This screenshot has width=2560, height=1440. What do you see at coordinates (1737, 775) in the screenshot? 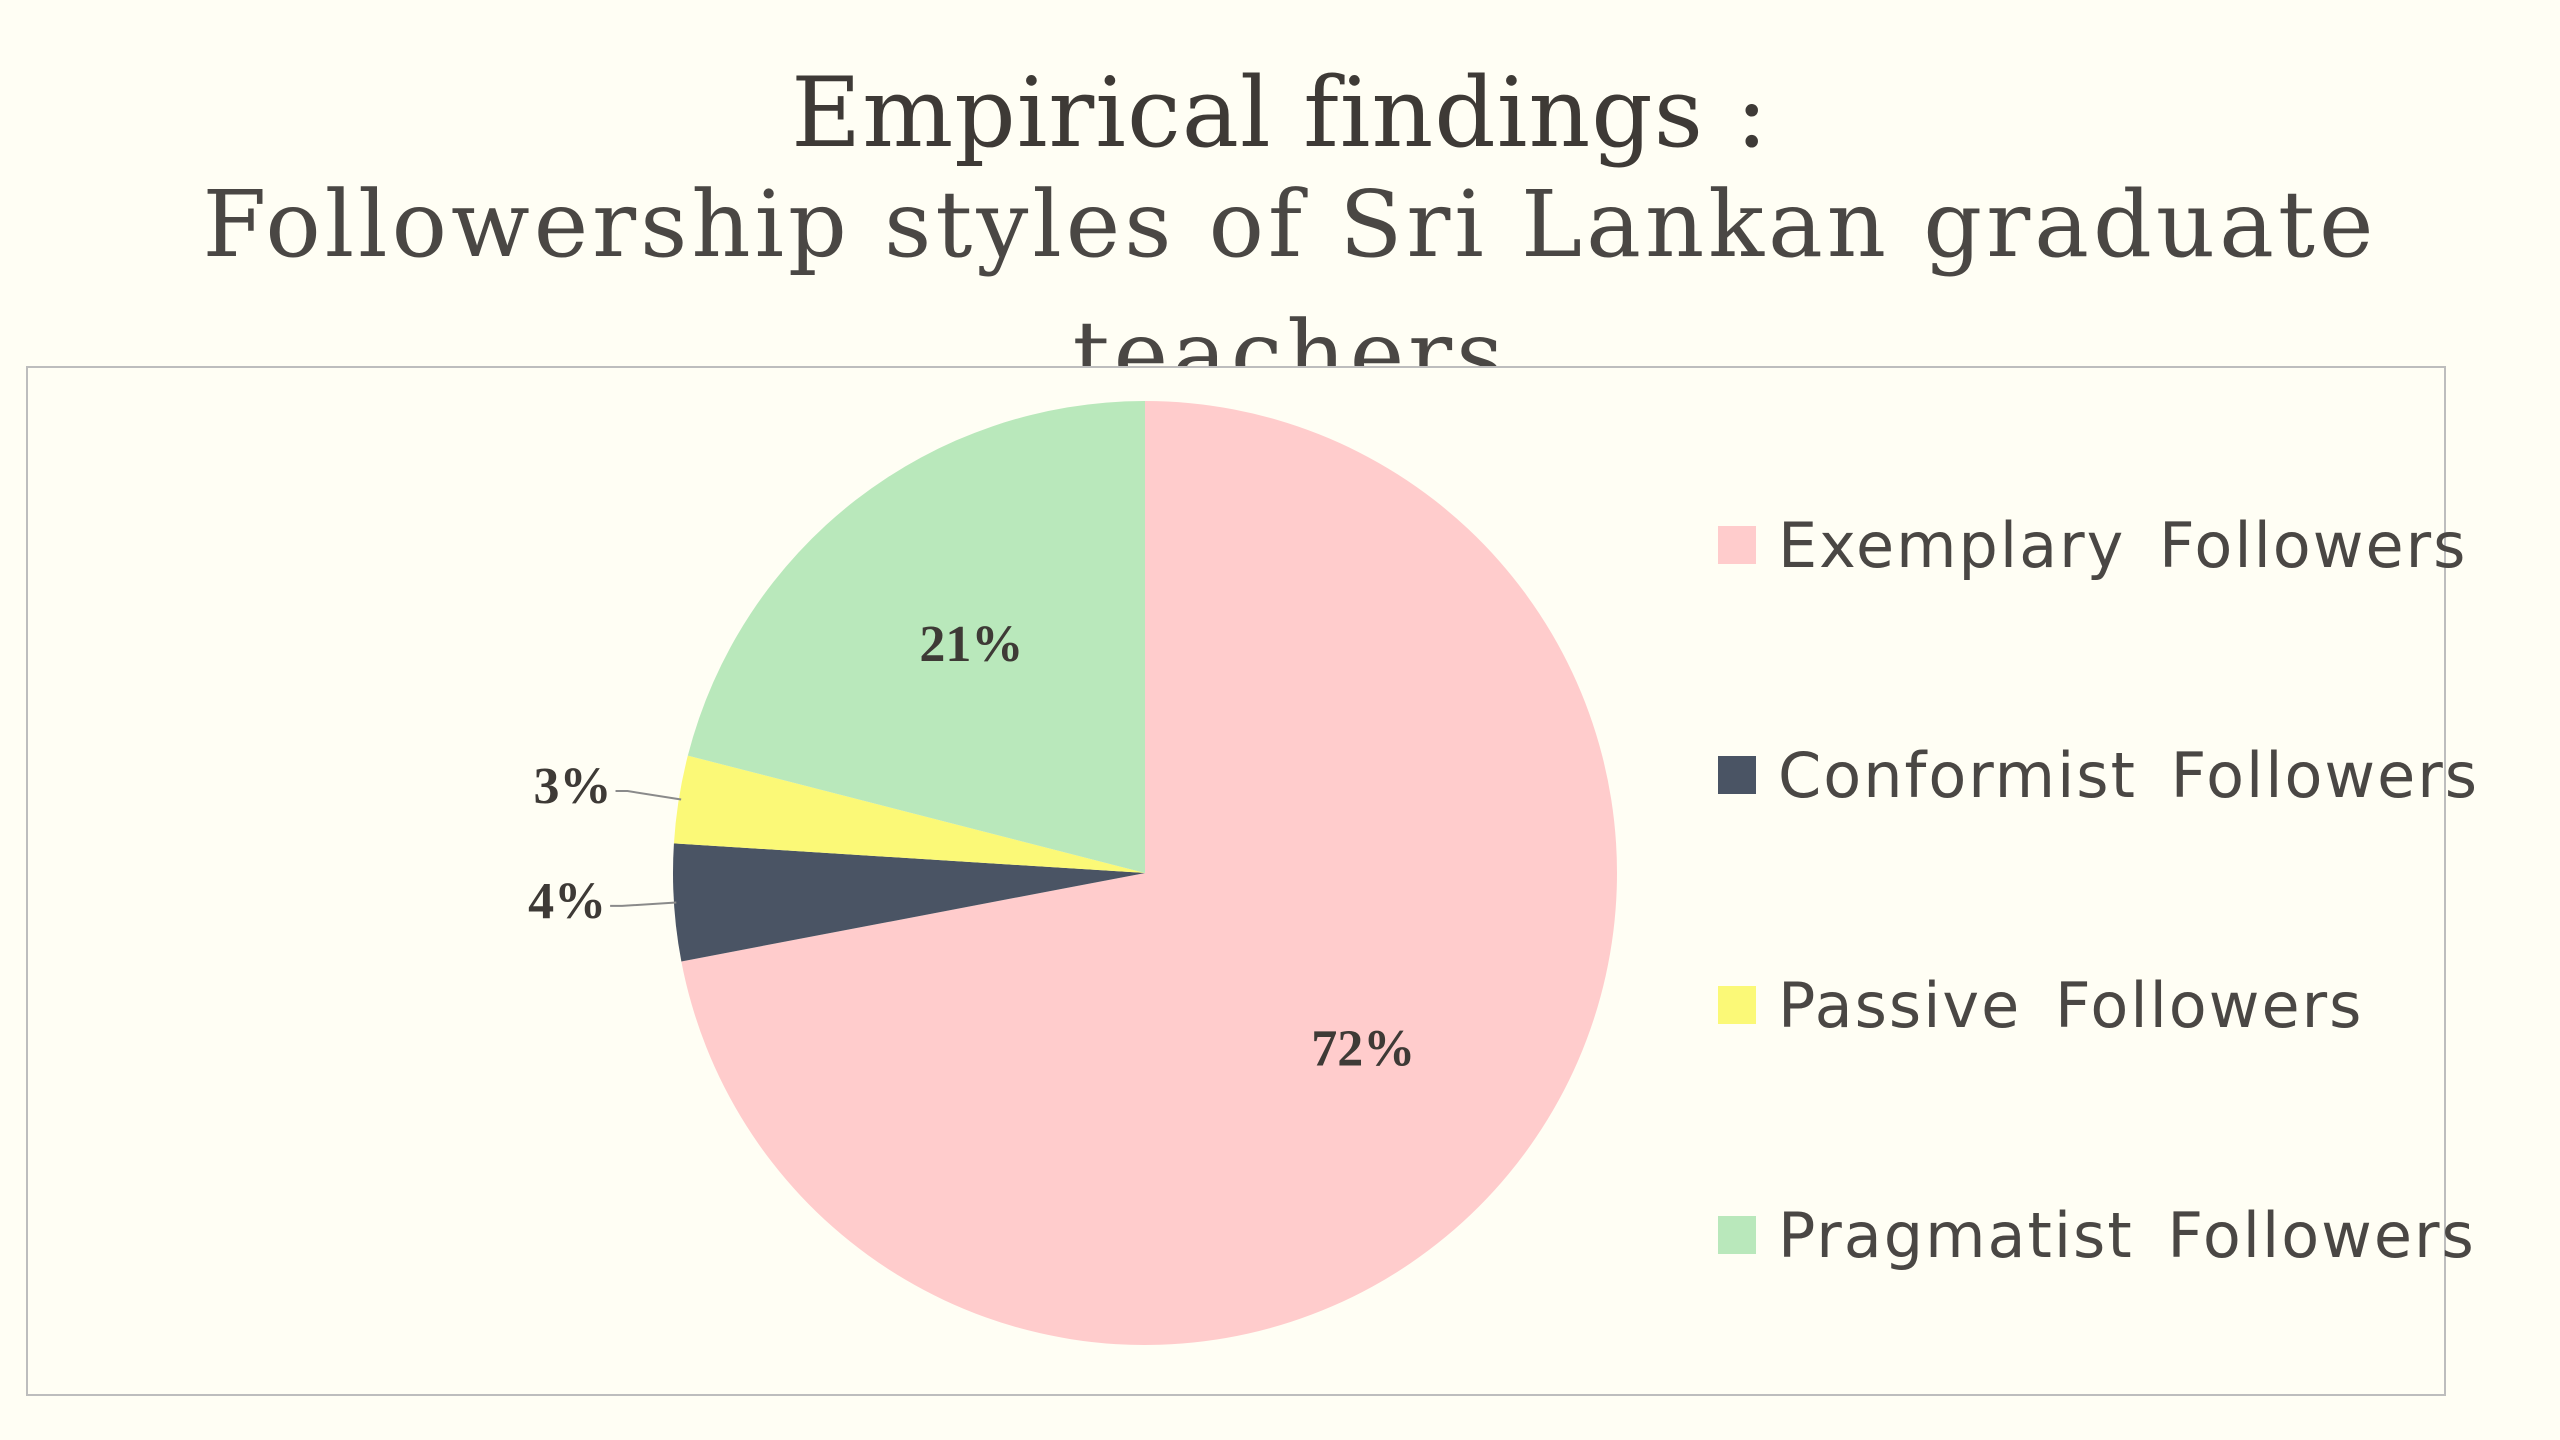
I see `legend-swatch-conformist` at bounding box center [1737, 775].